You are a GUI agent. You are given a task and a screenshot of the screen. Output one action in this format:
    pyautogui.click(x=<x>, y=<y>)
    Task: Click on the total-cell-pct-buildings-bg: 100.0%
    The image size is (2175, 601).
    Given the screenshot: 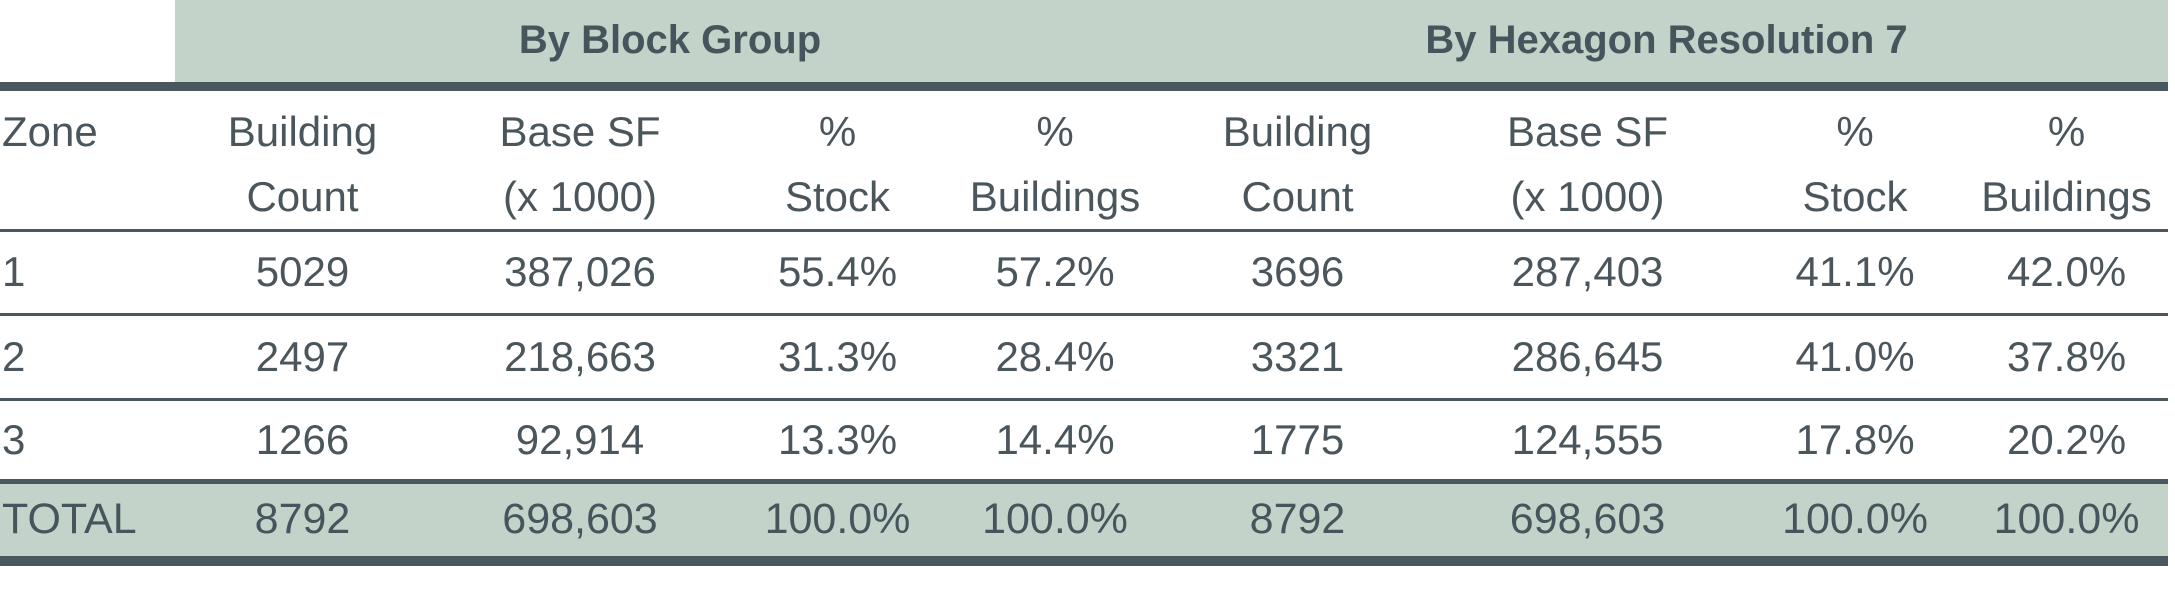 What is the action you would take?
    pyautogui.click(x=1055, y=523)
    